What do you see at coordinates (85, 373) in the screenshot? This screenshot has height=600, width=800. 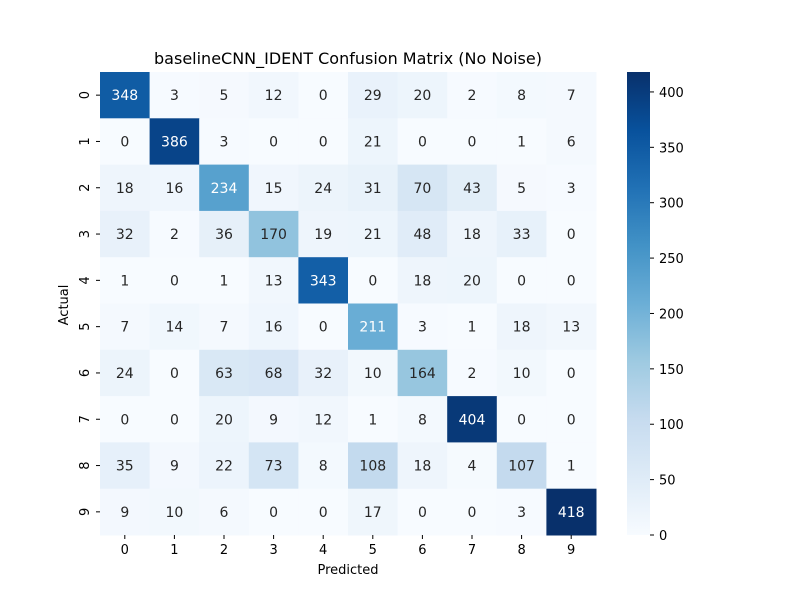 I see `y-tick-label-6: 6` at bounding box center [85, 373].